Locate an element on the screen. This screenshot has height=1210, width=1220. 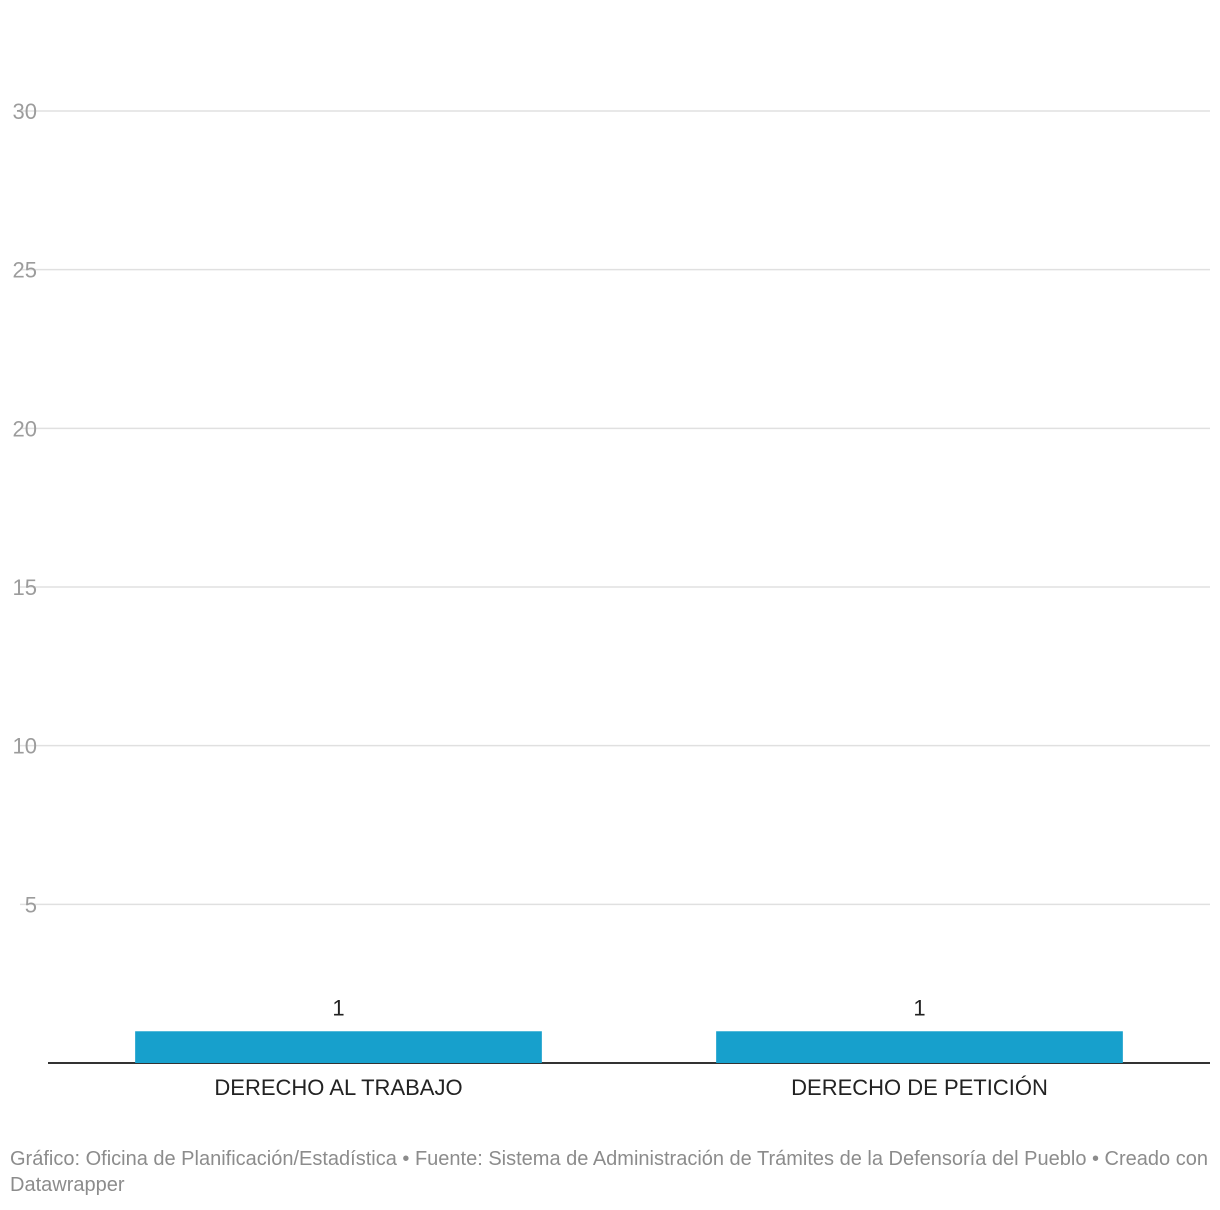
bars is located at coordinates (629, 1047).